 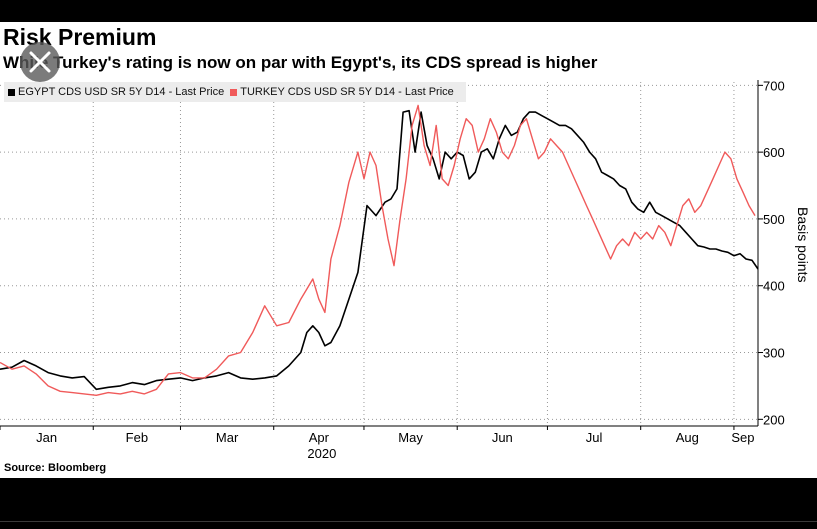 I want to click on y-tick-label: 700, so click(x=774, y=85).